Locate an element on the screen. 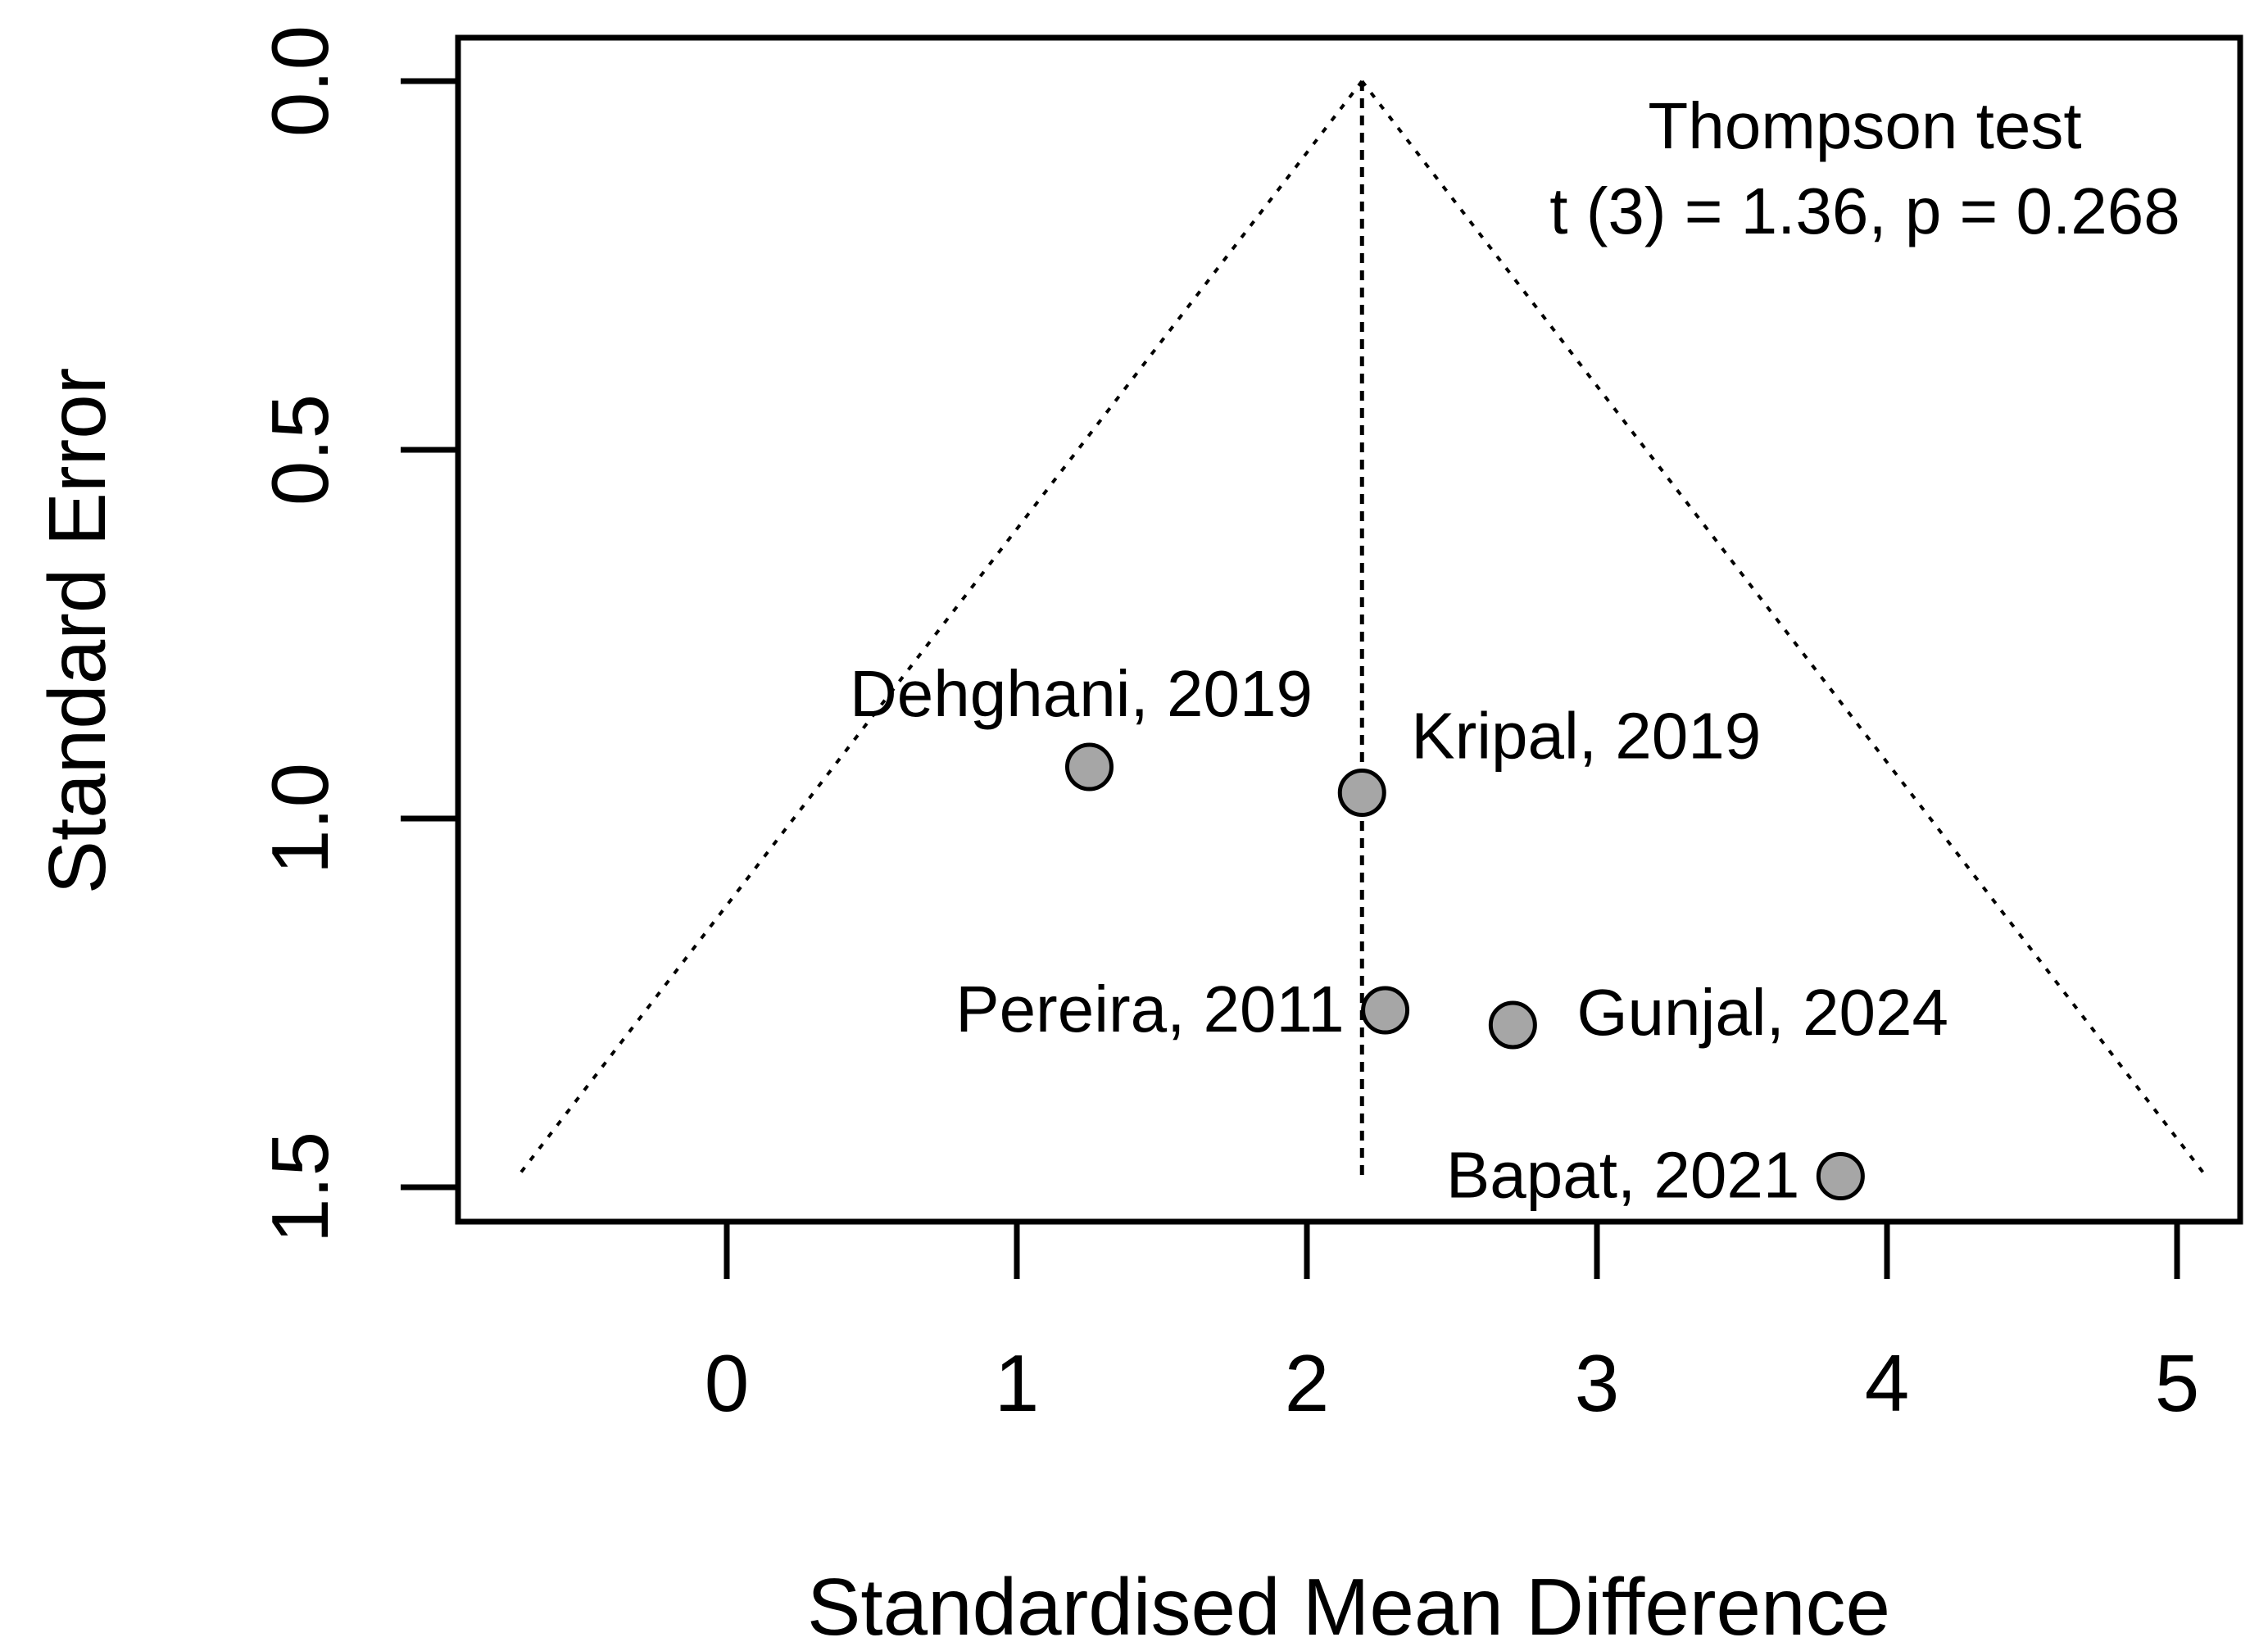 Image resolution: width=2268 pixels, height=1651 pixels. study-label: Dehghani, 2019 is located at coordinates (1081, 693).